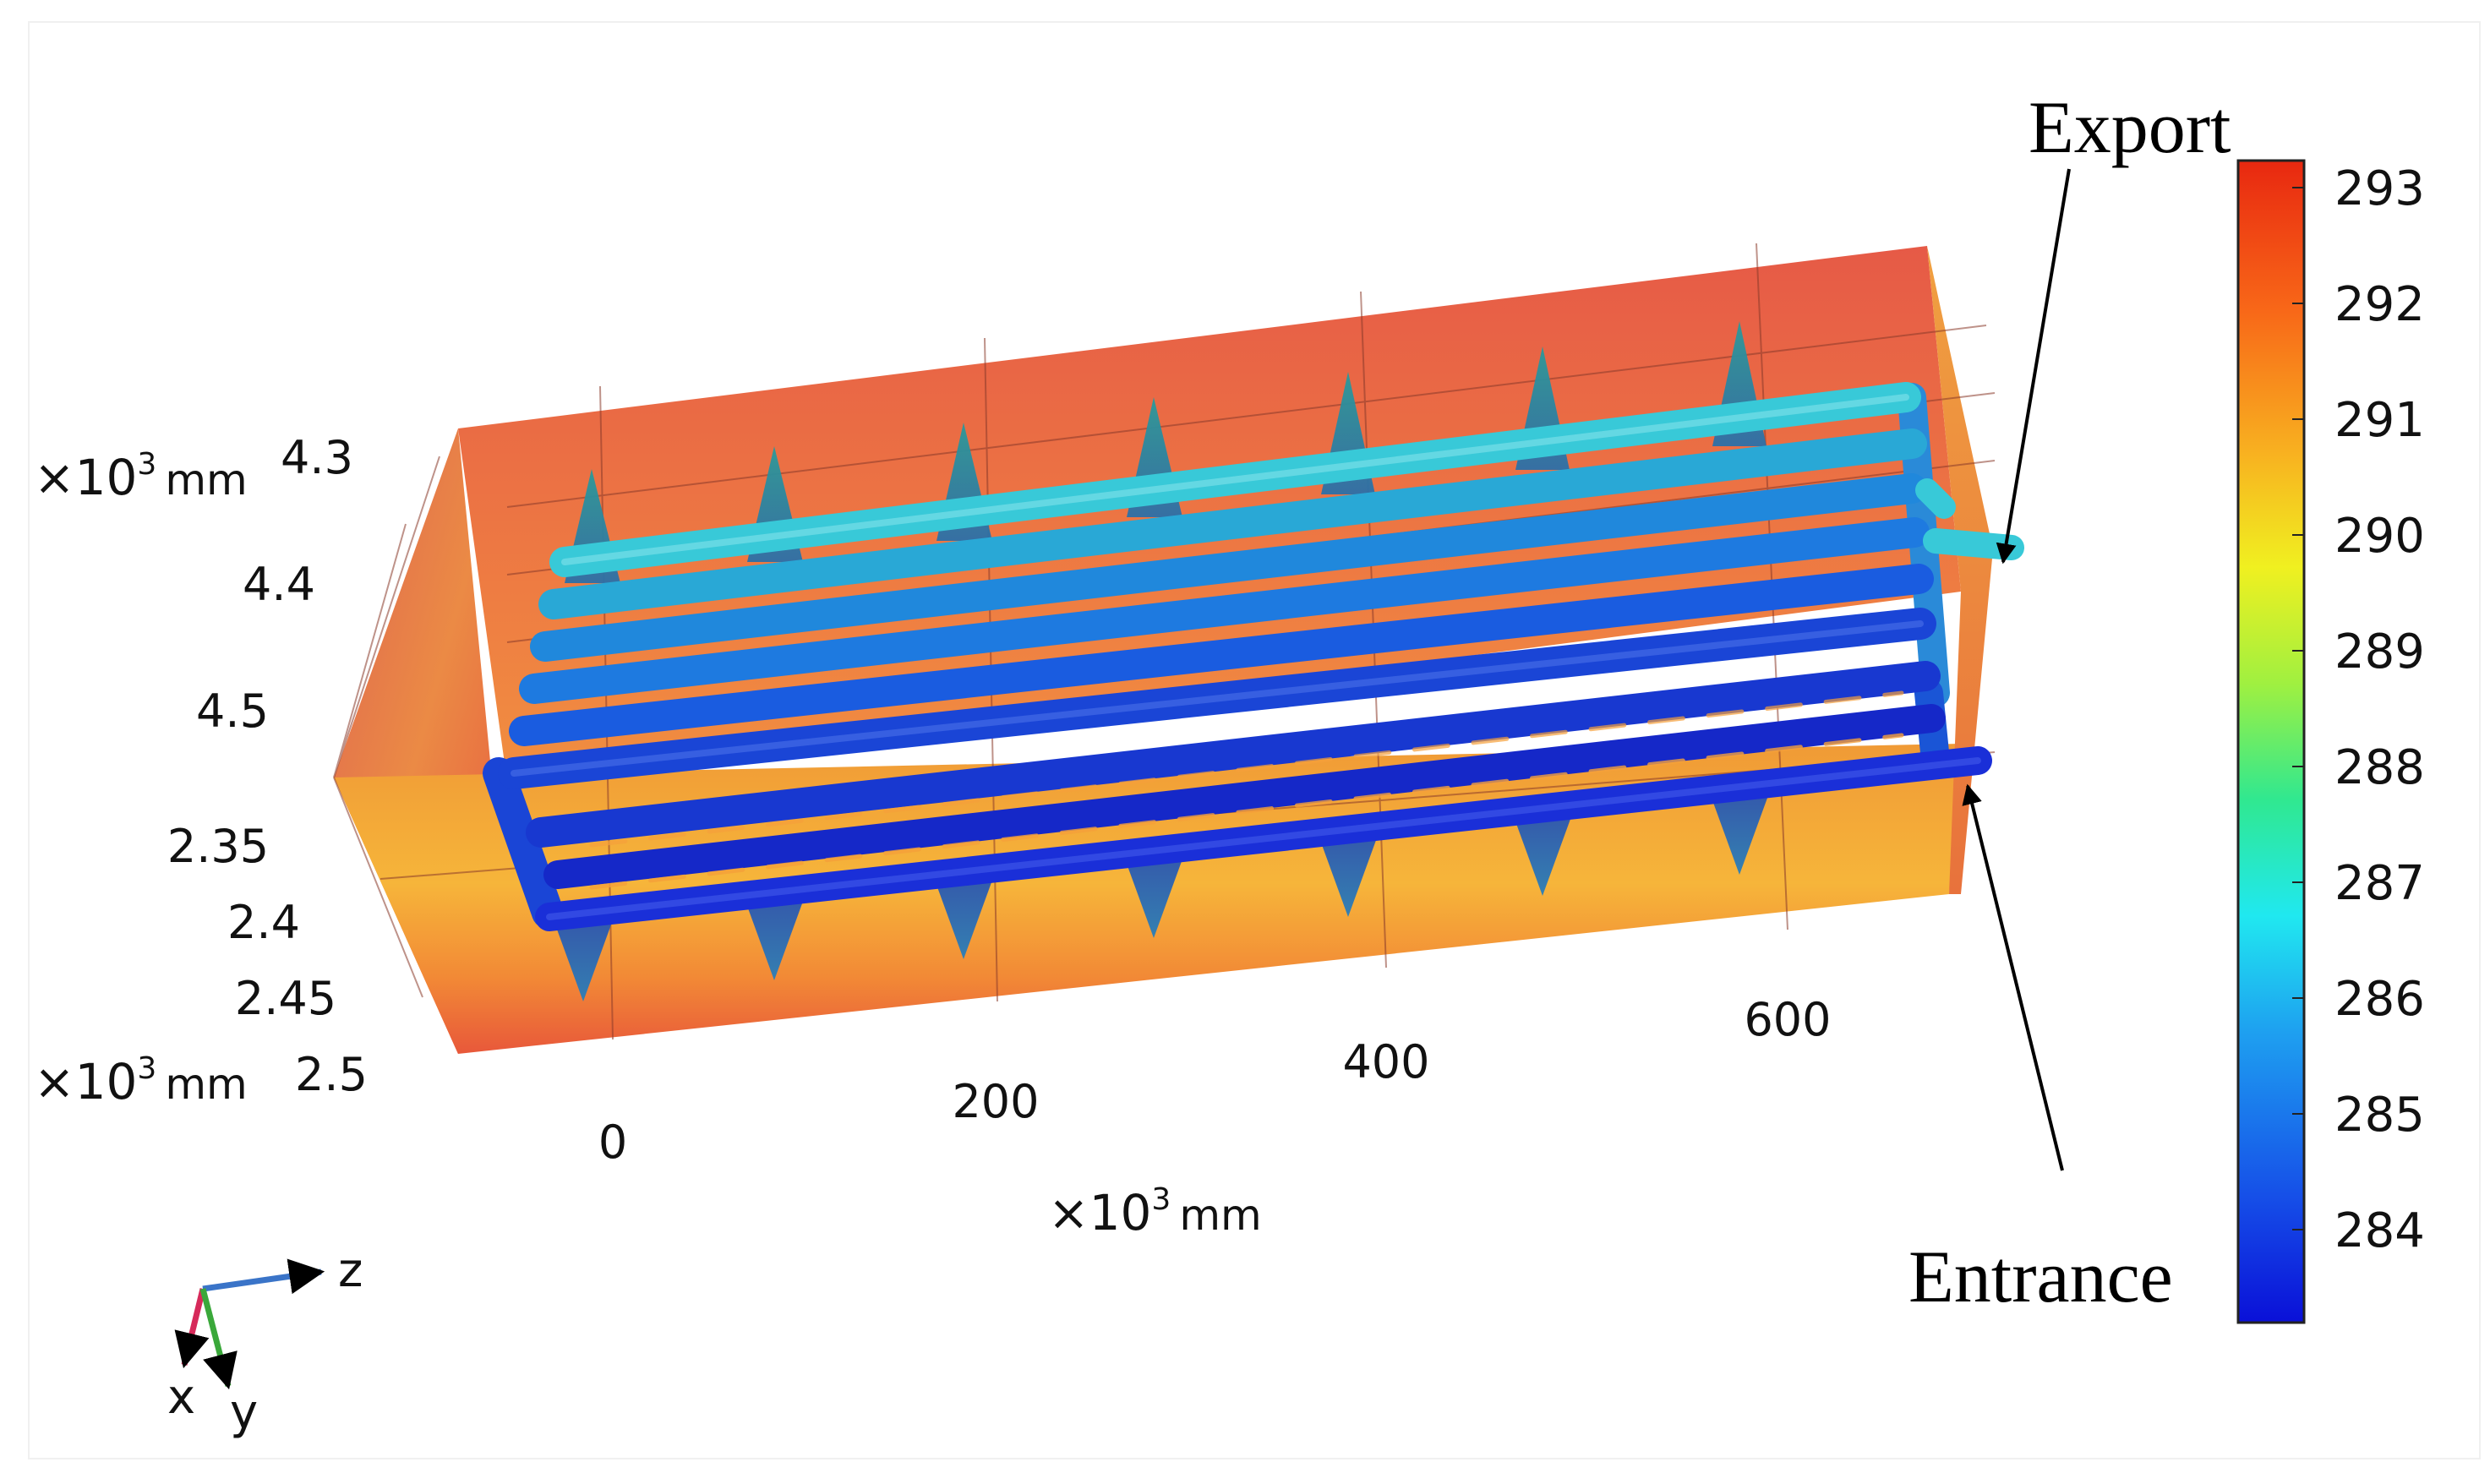  I want to click on triad-x-axis, so click(192, 1328).